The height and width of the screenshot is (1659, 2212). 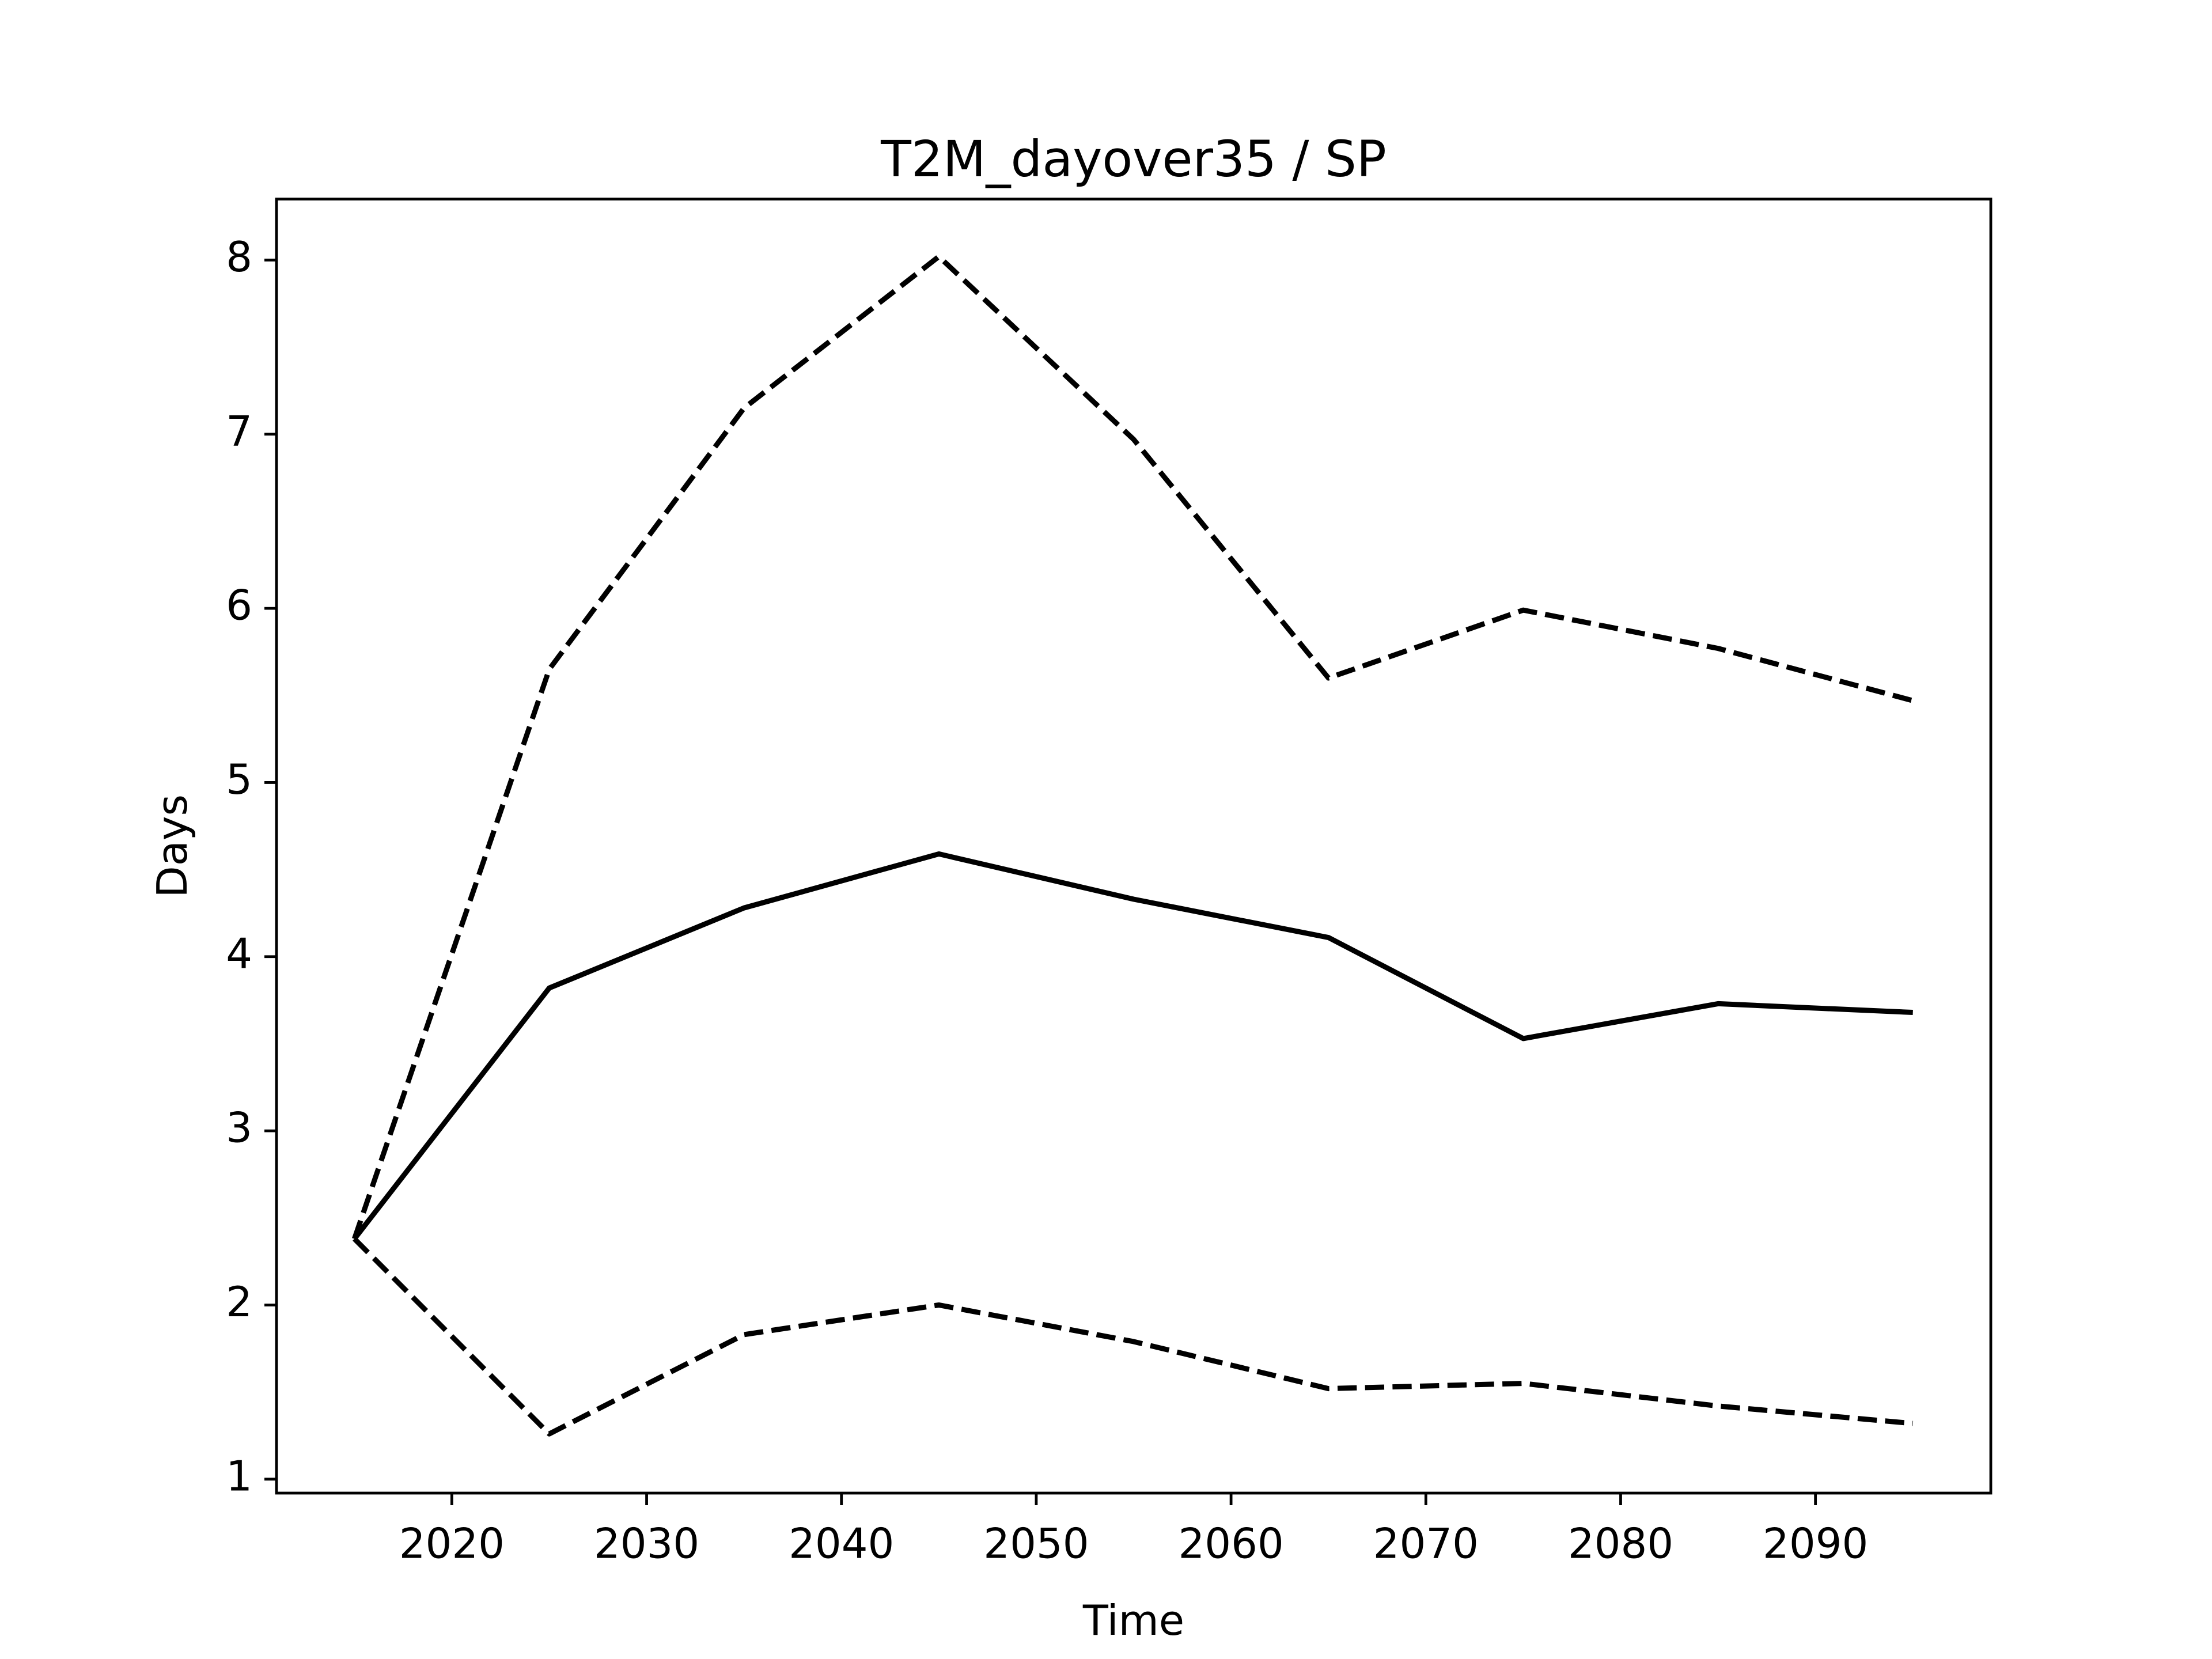 I want to click on y-tick-label: 5, so click(x=239, y=779).